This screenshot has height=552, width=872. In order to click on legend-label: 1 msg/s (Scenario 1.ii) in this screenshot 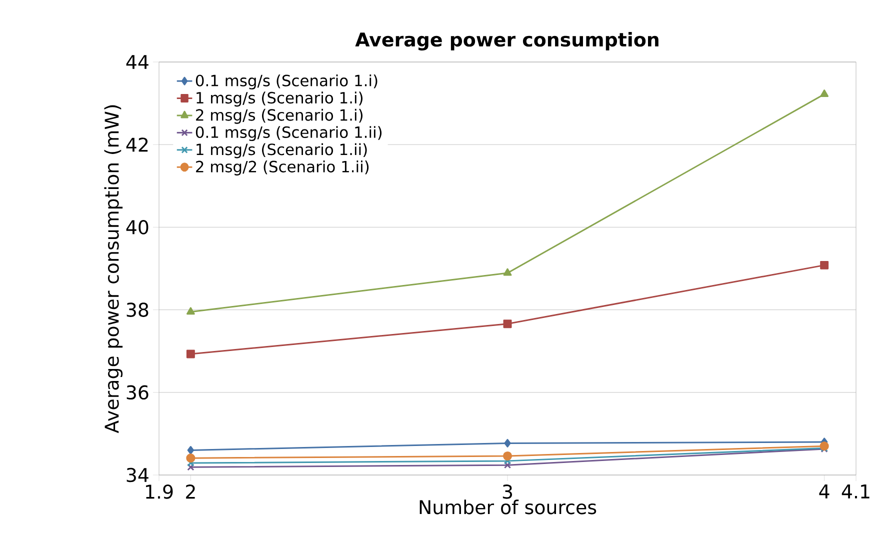, I will do `click(281, 150)`.